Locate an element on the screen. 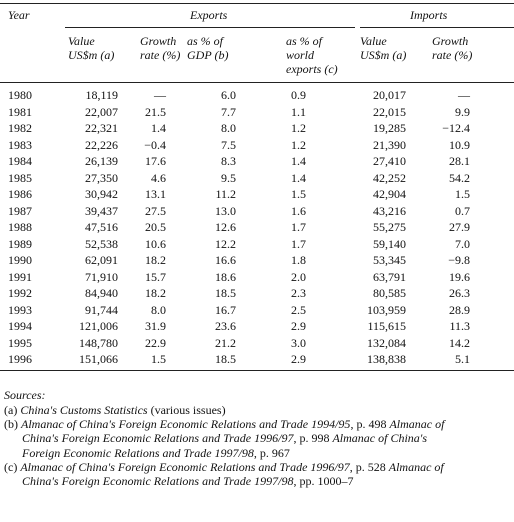 This screenshot has height=522, width=514. cell: 8.0 is located at coordinates (158, 309).